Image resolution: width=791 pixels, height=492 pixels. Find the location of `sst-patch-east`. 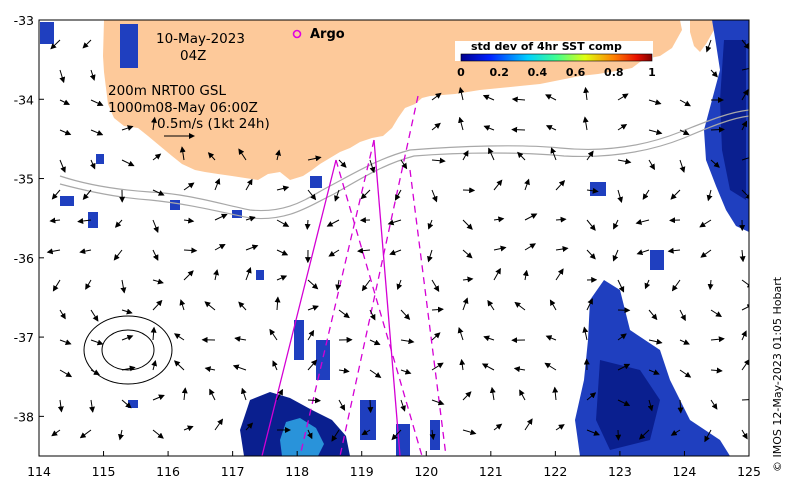

sst-patch-east is located at coordinates (726, 126).